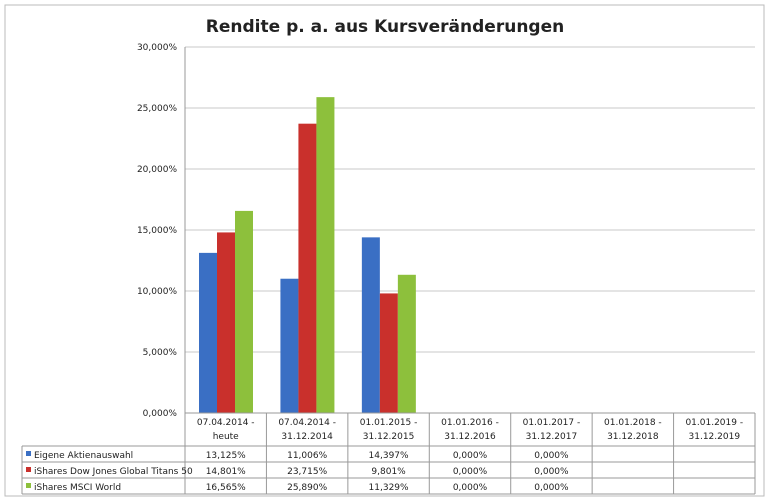 This screenshot has height=501, width=770. Describe the element at coordinates (226, 472) in the screenshot. I see `table-cell: 14,801%` at that location.